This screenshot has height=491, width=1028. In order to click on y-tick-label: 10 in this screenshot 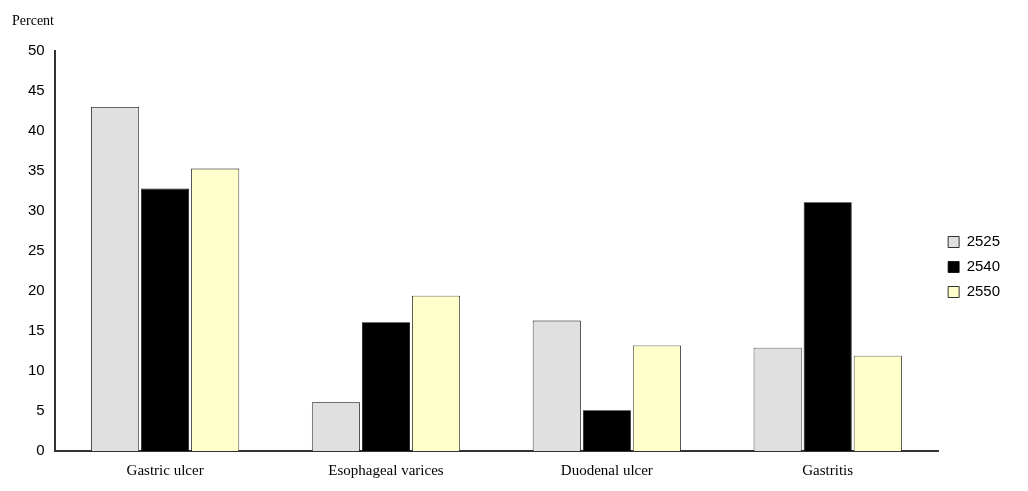, I will do `click(36, 370)`.